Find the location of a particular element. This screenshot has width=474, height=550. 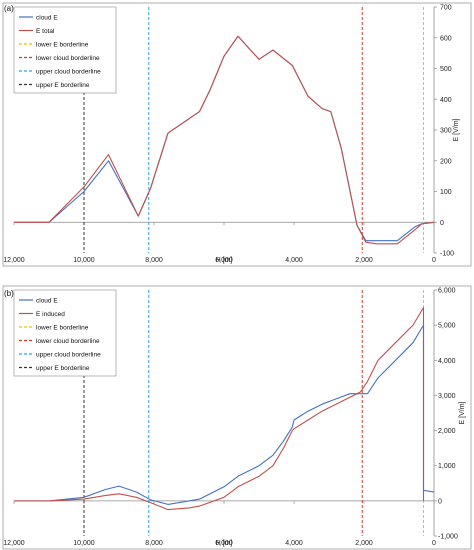

y-tick-label: 100 is located at coordinates (446, 192).